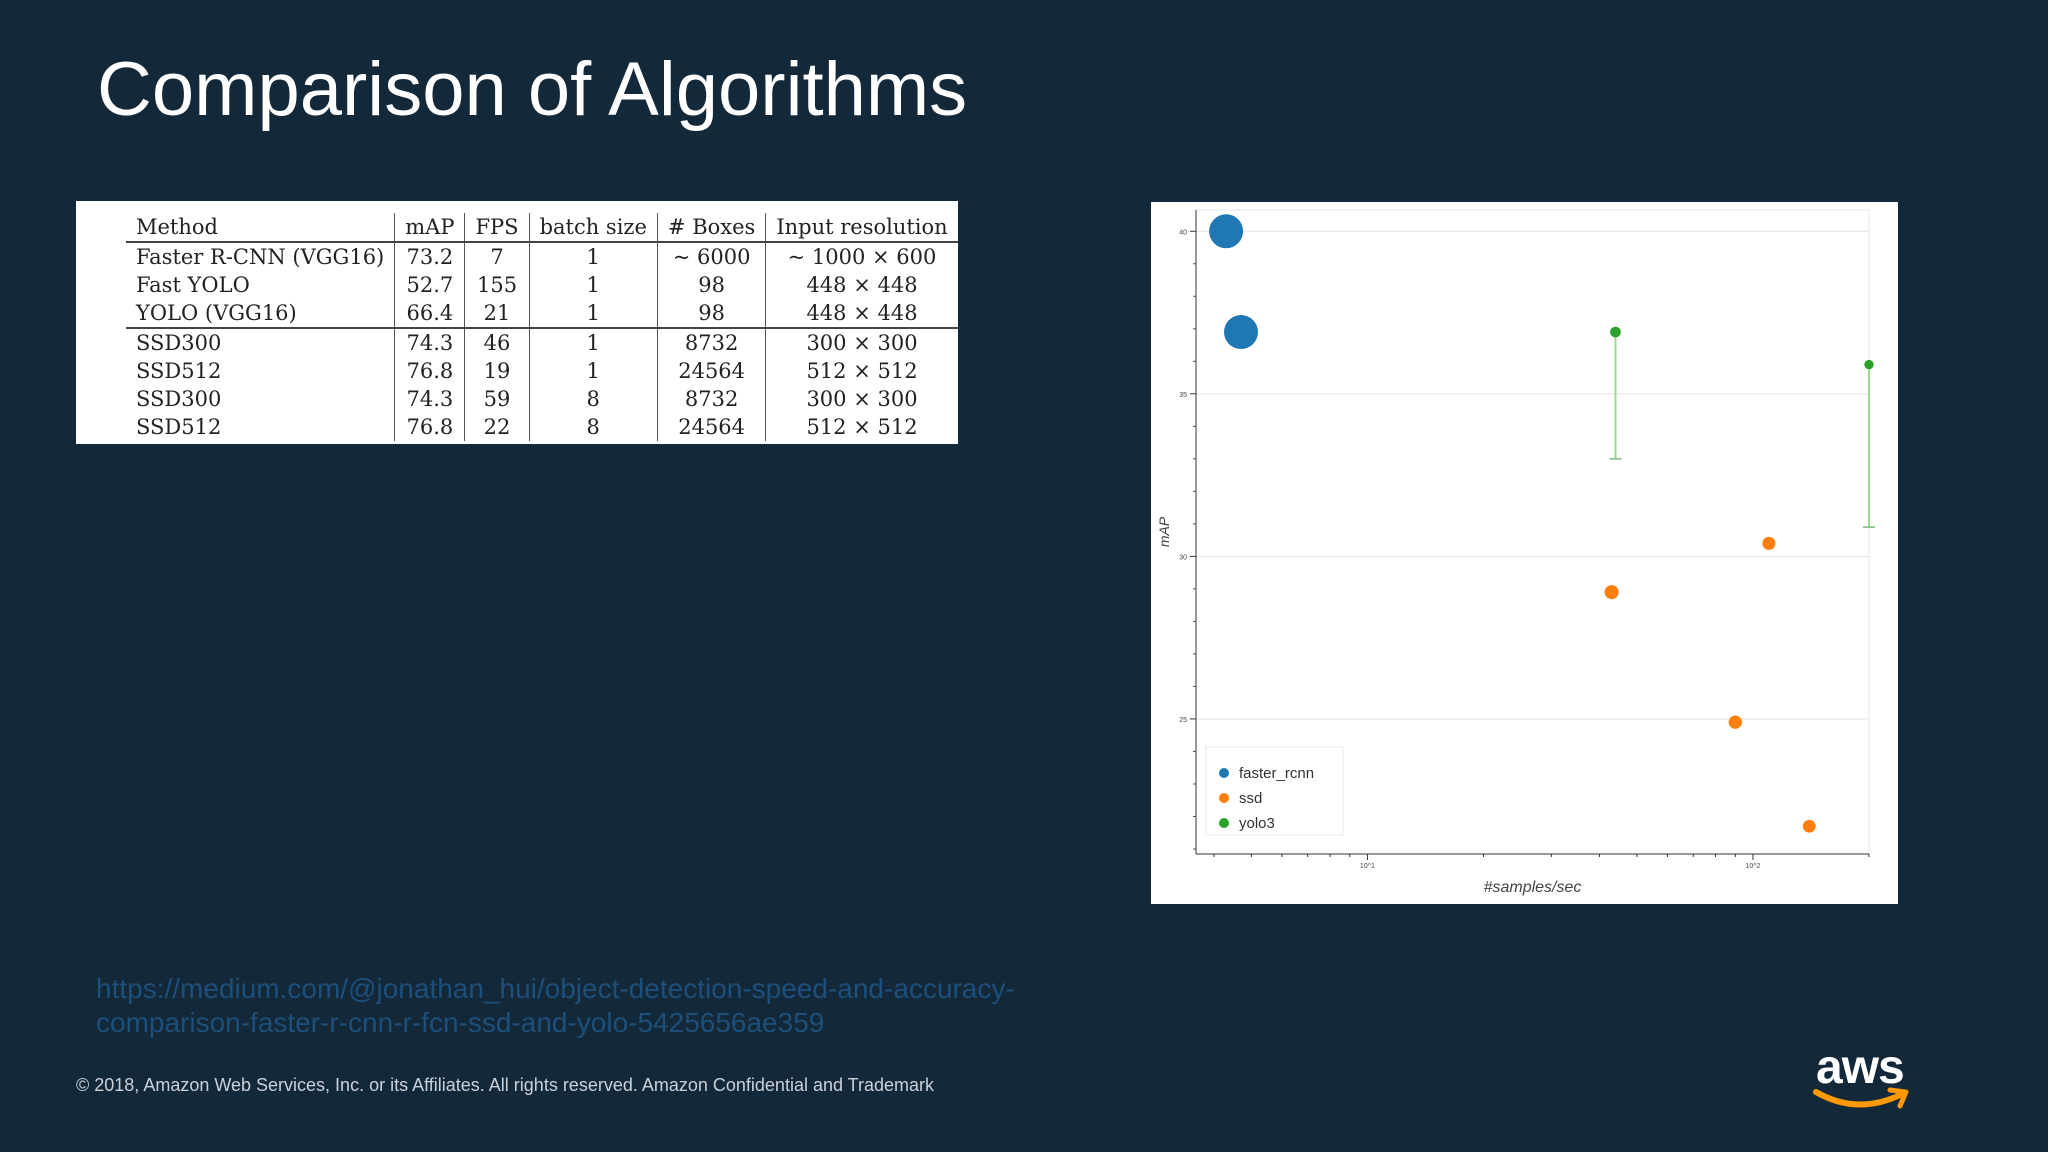  What do you see at coordinates (430, 256) in the screenshot?
I see `cell-map: 73.2` at bounding box center [430, 256].